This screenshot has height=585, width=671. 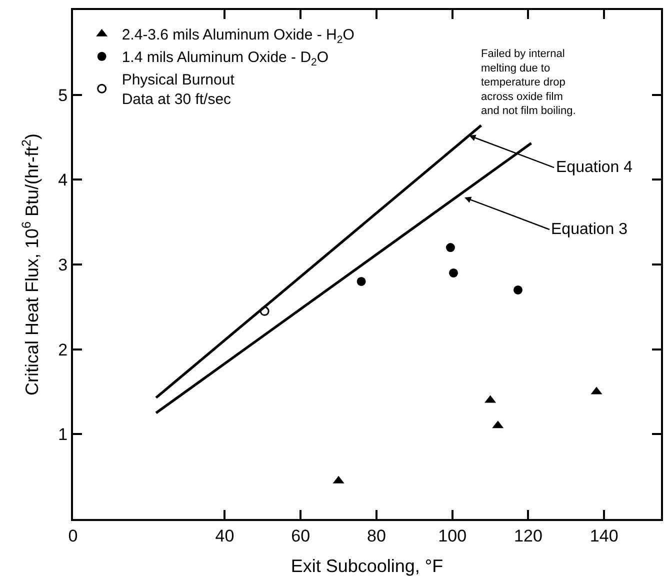 I want to click on annotation: Equation 3, so click(x=589, y=229).